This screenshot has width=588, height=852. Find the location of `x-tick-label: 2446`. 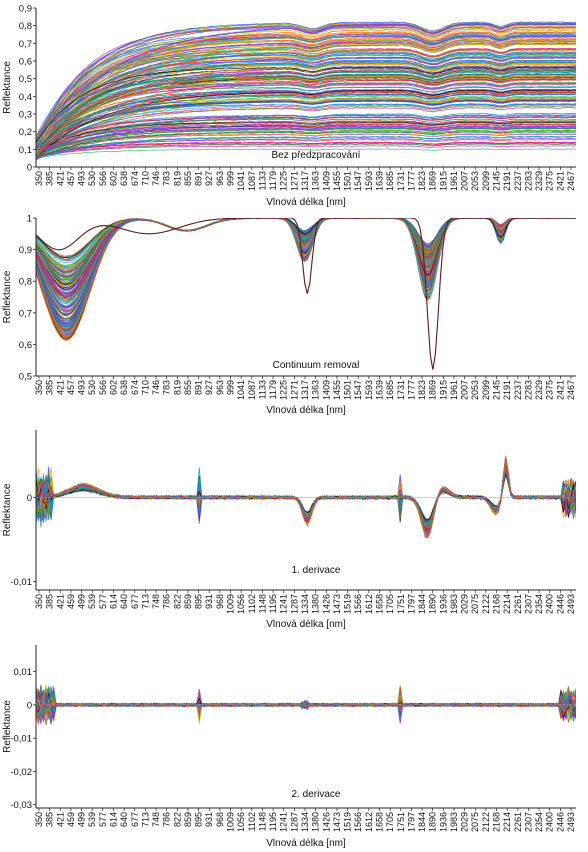

x-tick-label: 2446 is located at coordinates (560, 604).